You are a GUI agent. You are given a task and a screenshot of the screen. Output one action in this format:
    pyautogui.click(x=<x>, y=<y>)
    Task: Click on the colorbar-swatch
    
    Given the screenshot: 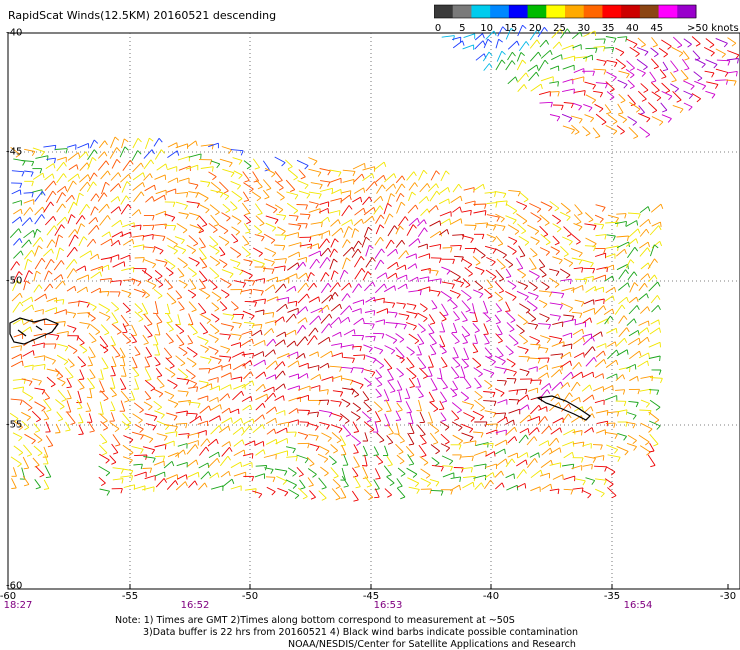 What is the action you would take?
    pyautogui.click(x=649, y=11)
    